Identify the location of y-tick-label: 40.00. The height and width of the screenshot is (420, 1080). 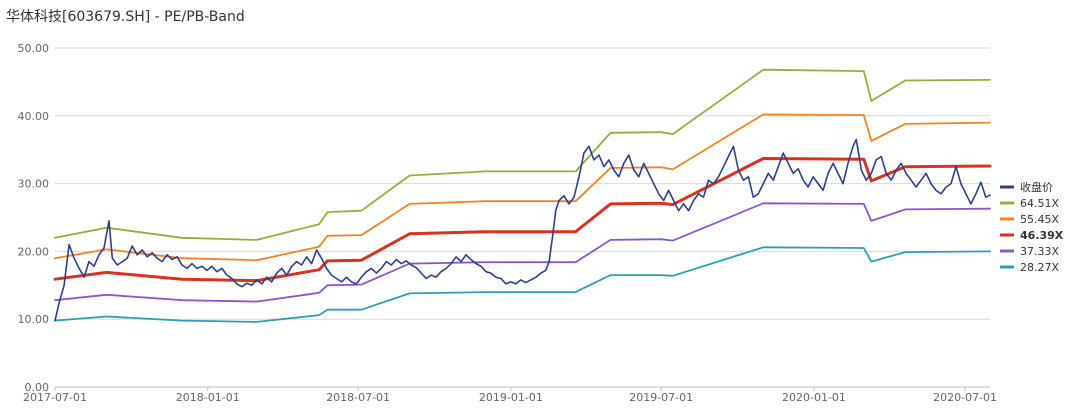
(34, 116).